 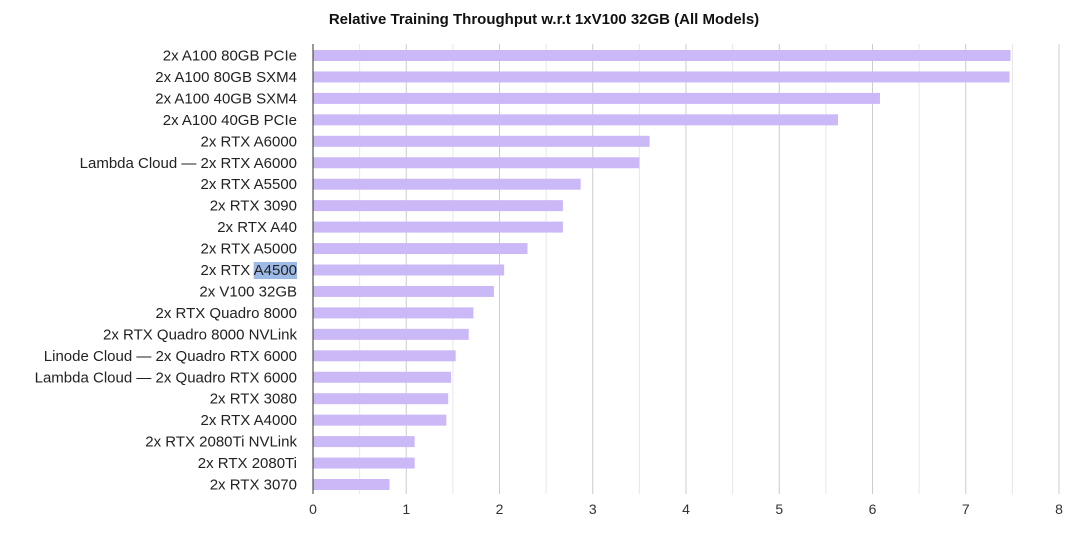 I want to click on category-label: 2x A100 80GB SXM4, so click(x=226, y=77).